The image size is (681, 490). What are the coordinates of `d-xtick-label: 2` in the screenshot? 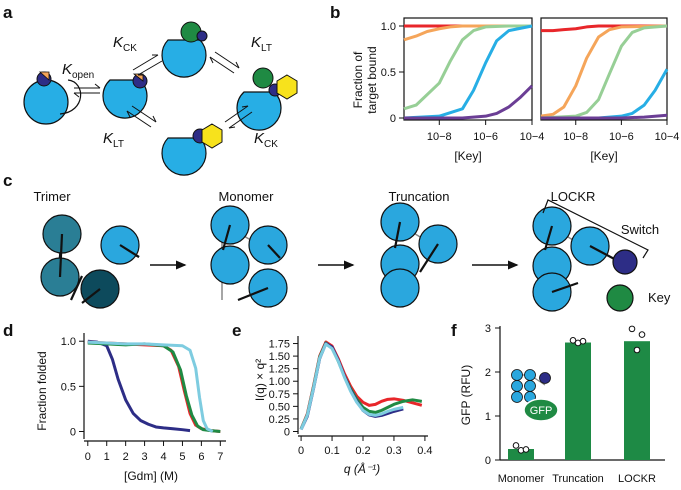 It's located at (126, 457).